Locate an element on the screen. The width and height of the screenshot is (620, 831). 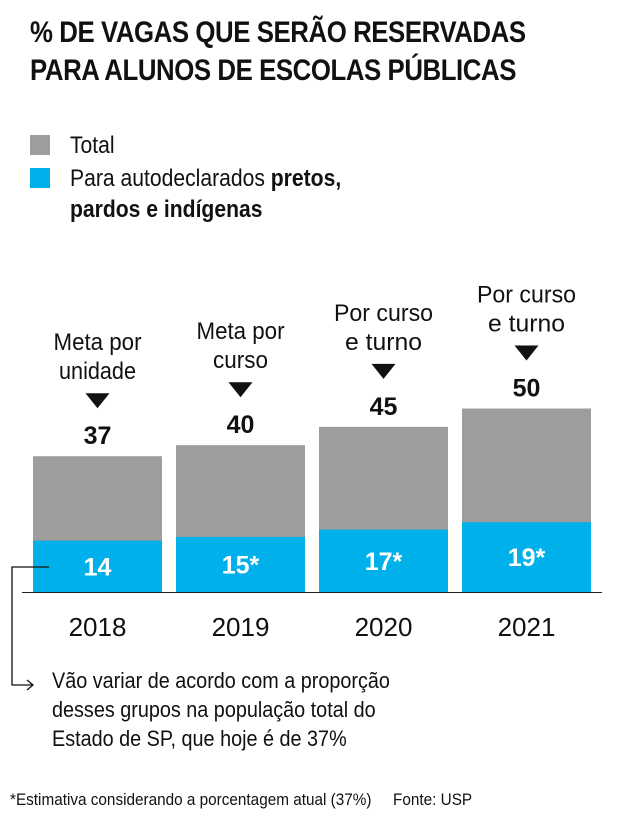
annotation-2018-line-1: Meta por is located at coordinates (98, 342).